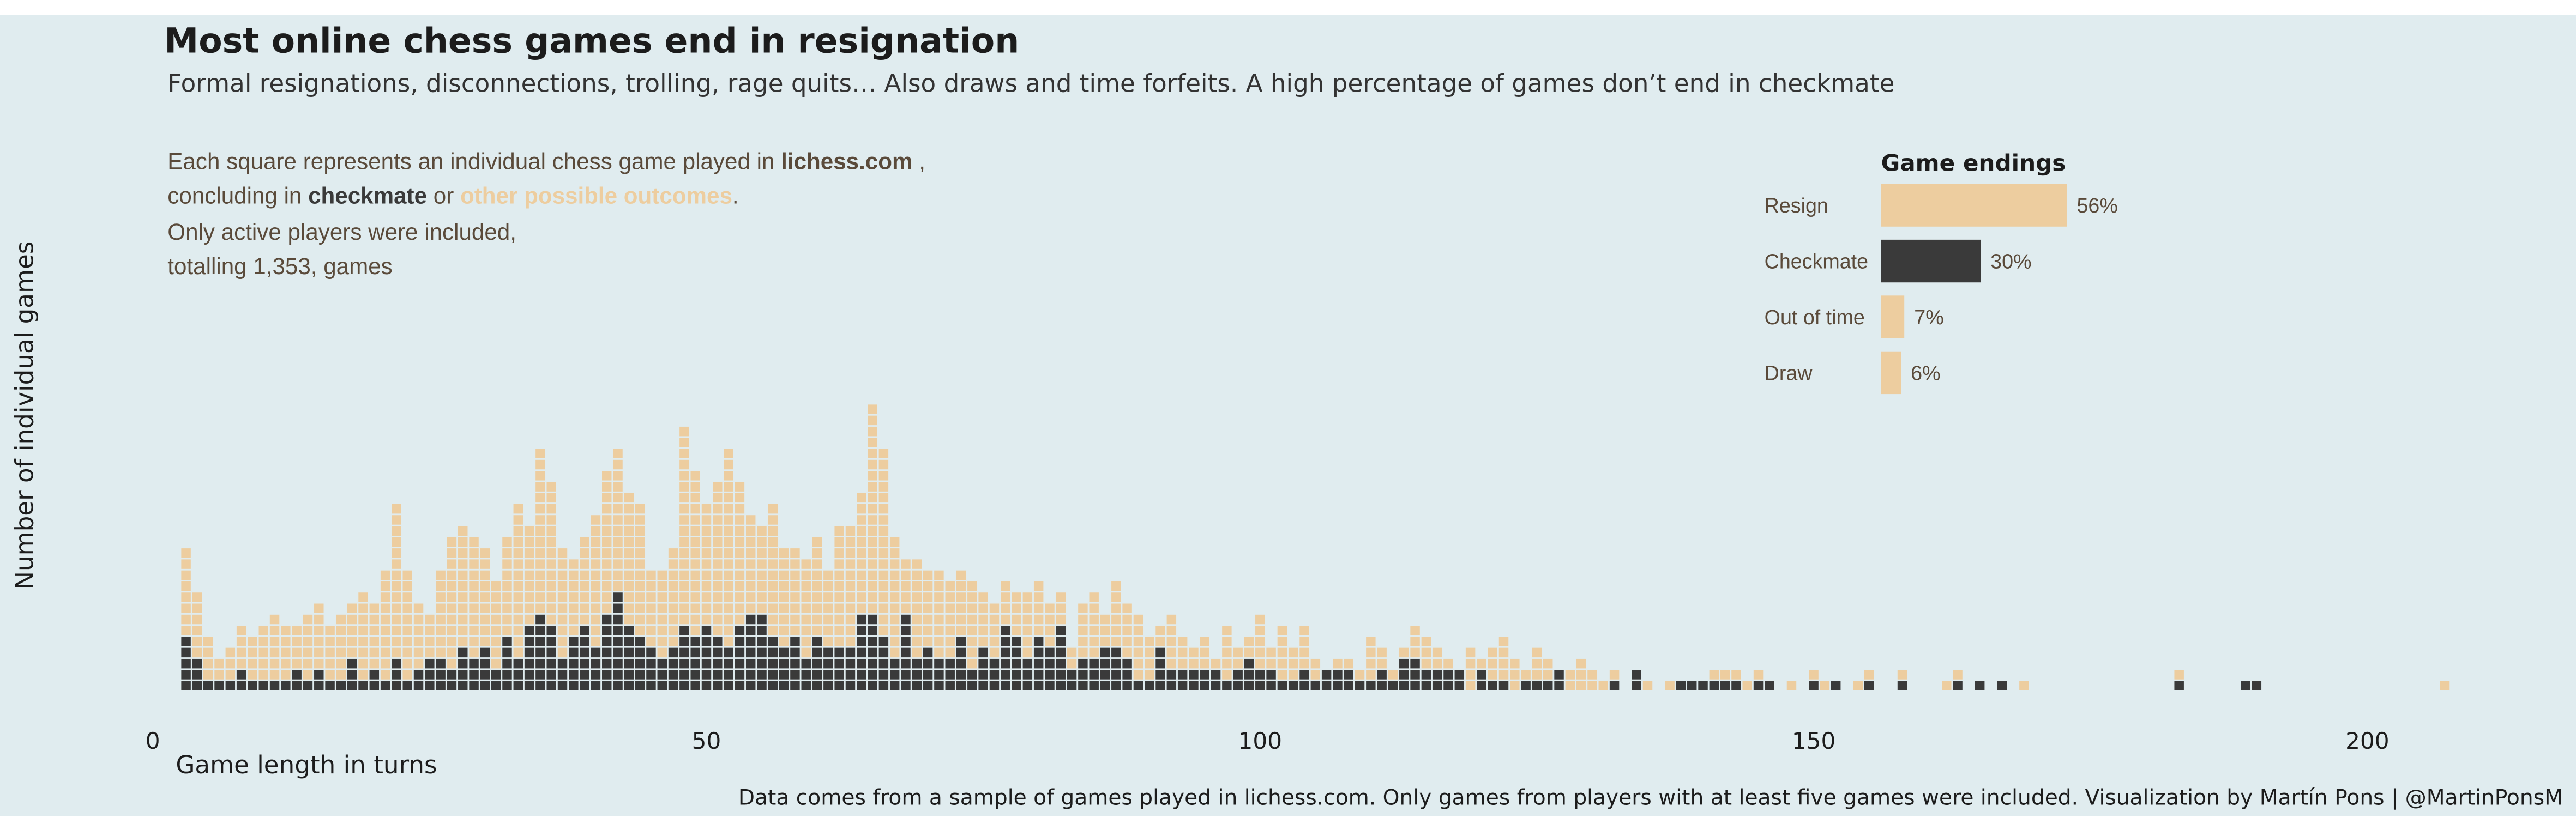 The width and height of the screenshot is (2576, 830). I want to click on value-label: 7%, so click(1928, 317).